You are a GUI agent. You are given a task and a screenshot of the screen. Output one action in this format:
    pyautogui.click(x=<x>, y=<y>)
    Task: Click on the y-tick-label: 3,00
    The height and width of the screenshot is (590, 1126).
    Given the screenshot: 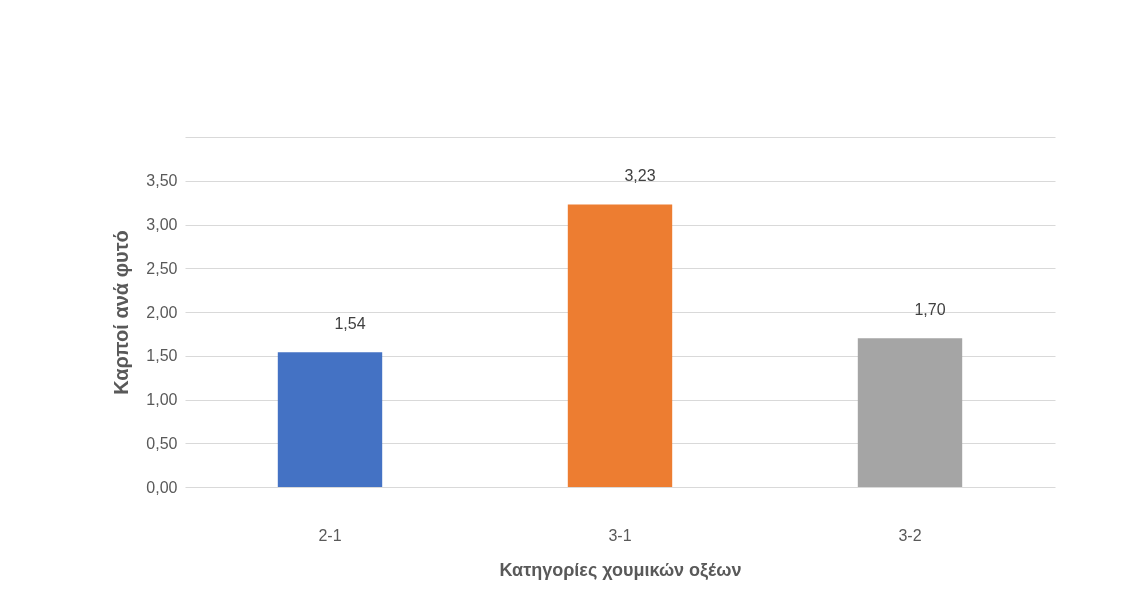 What is the action you would take?
    pyautogui.click(x=162, y=224)
    